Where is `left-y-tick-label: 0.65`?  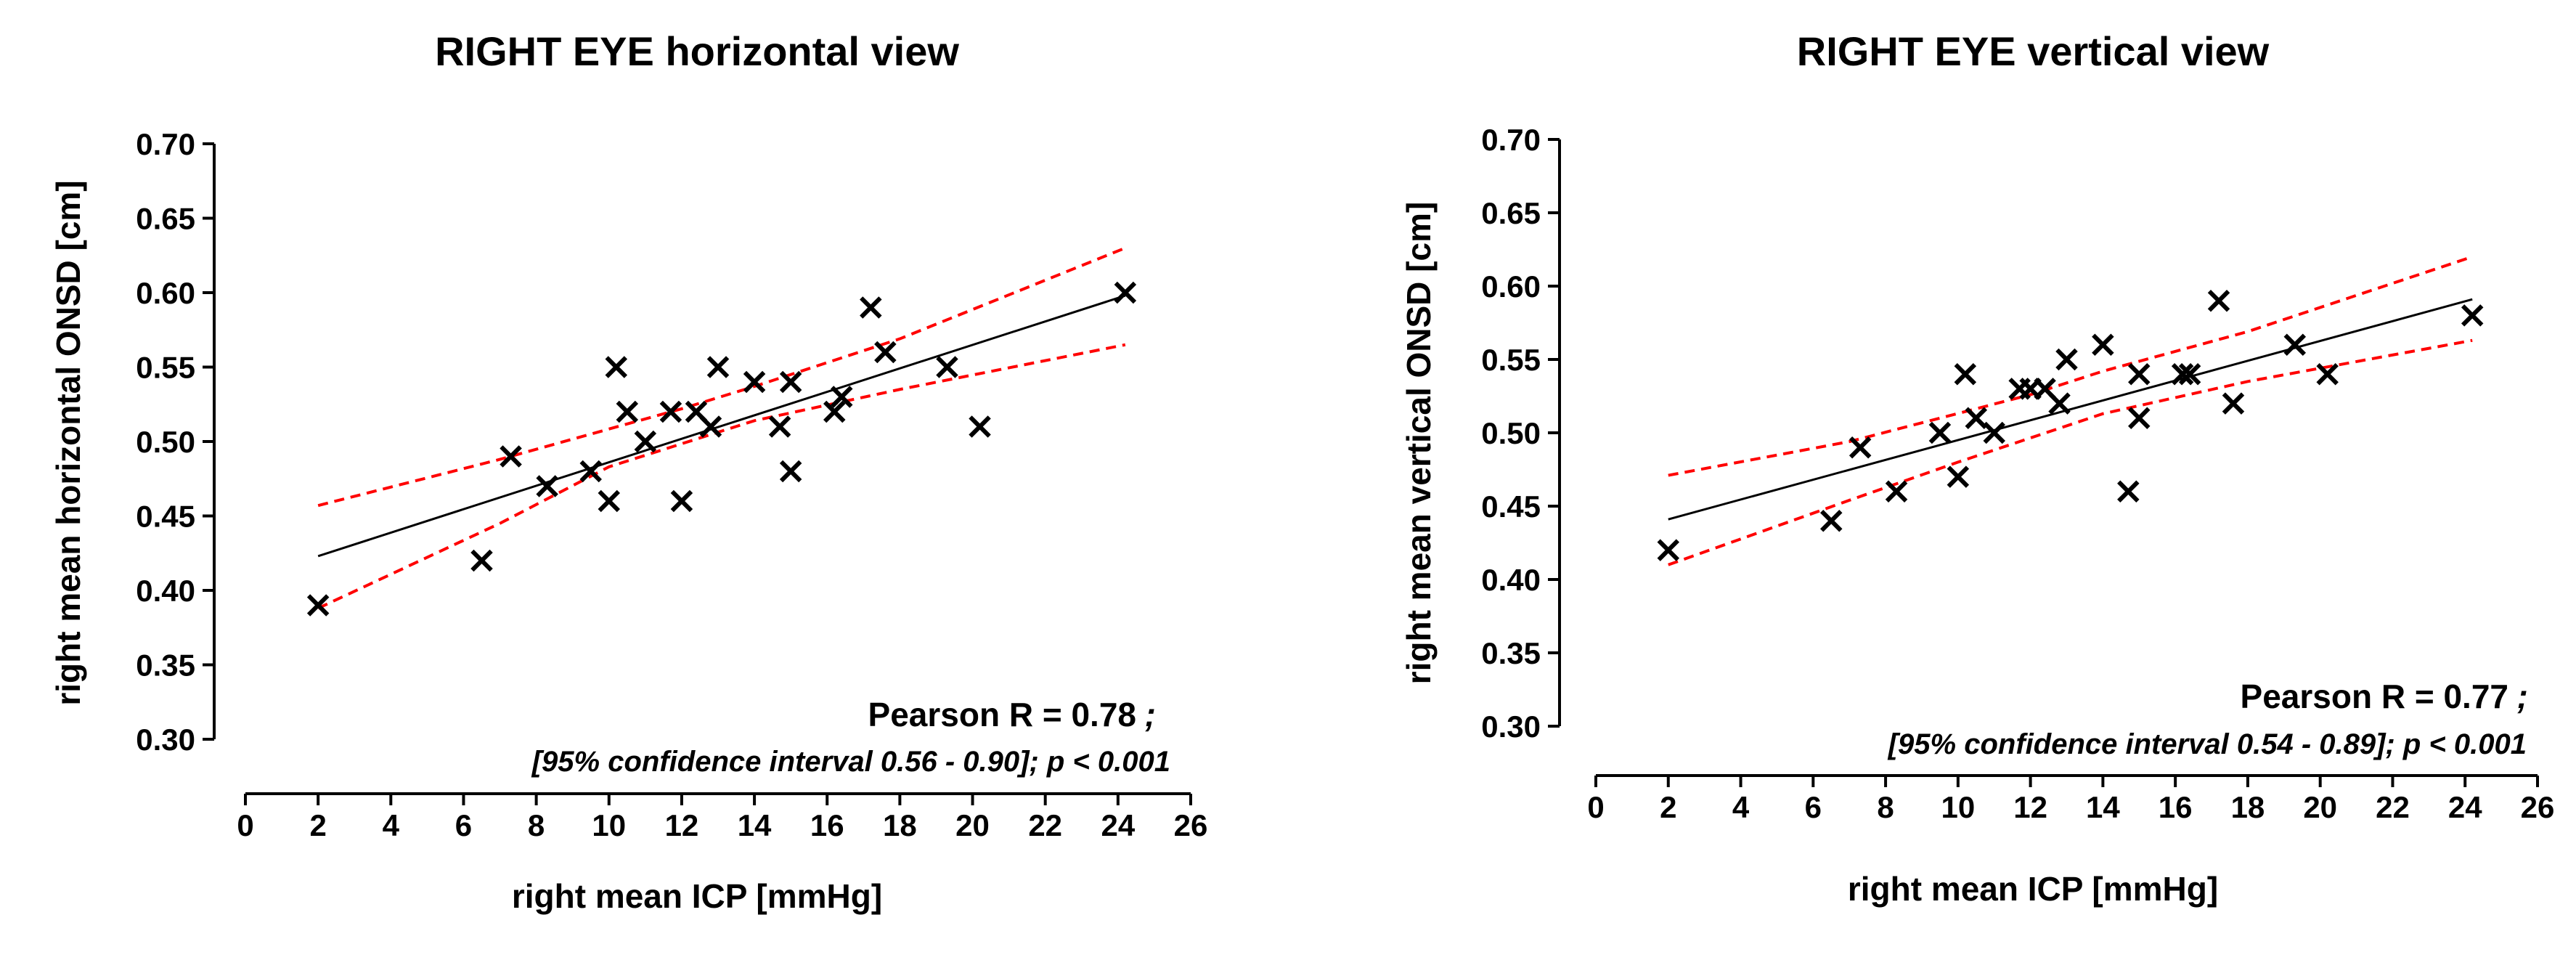 left-y-tick-label: 0.65 is located at coordinates (165, 219).